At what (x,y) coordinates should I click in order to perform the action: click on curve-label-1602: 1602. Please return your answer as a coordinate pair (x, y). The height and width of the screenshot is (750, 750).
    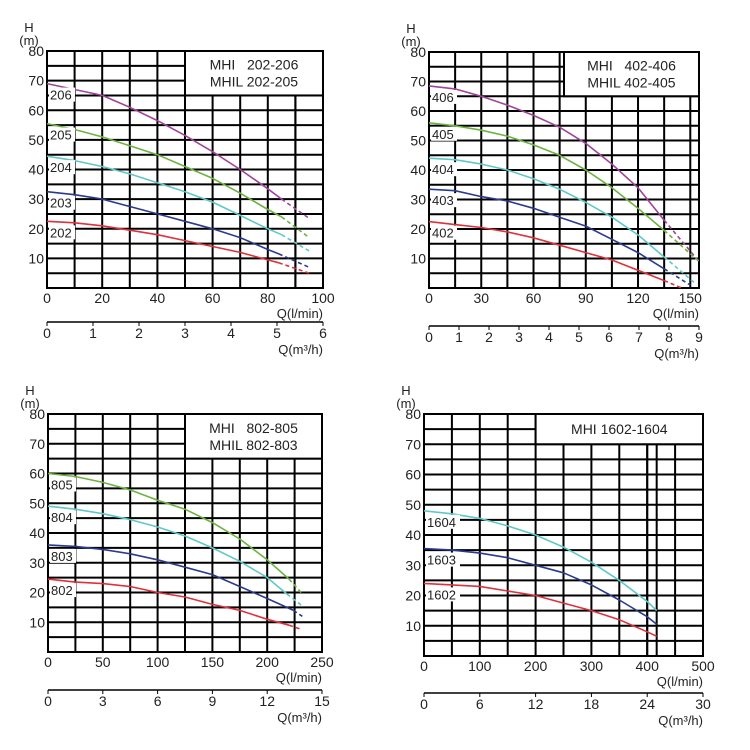
    Looking at the image, I should click on (441, 594).